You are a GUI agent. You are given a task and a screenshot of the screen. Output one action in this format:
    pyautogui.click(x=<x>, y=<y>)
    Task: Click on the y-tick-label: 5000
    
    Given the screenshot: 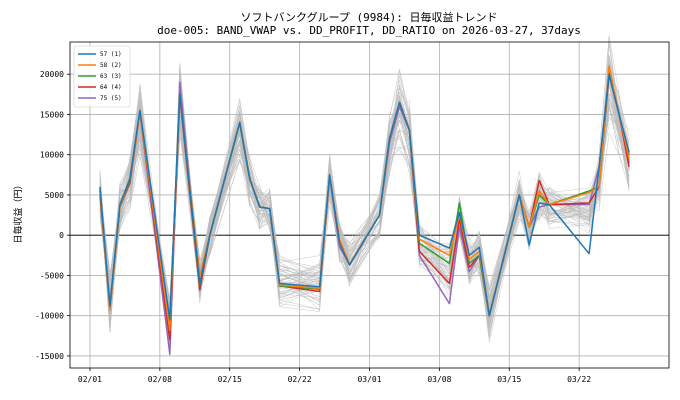 What is the action you would take?
    pyautogui.click(x=54, y=195)
    